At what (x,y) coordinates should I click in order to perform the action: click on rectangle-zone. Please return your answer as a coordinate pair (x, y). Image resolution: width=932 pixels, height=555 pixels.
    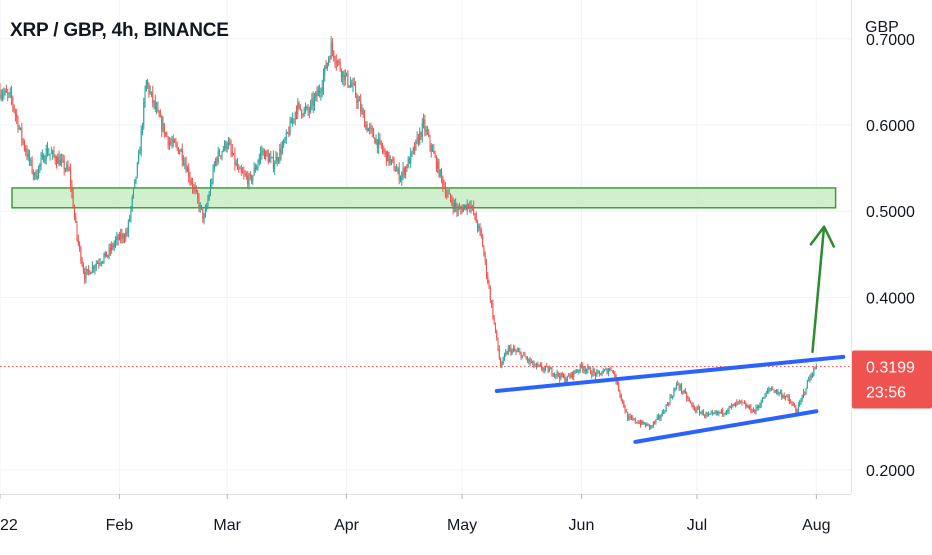
    Looking at the image, I should click on (424, 198).